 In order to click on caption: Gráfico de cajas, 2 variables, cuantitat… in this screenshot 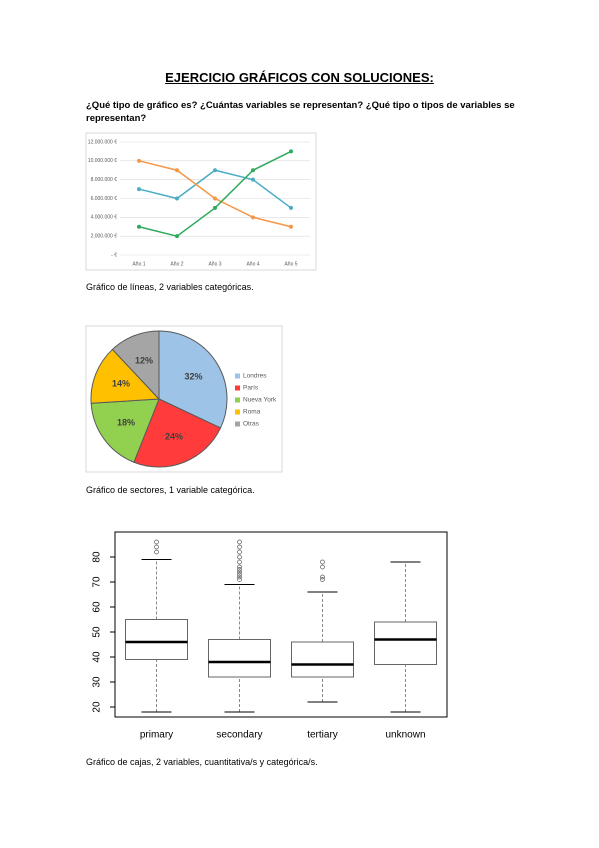, I will do `click(202, 762)`.